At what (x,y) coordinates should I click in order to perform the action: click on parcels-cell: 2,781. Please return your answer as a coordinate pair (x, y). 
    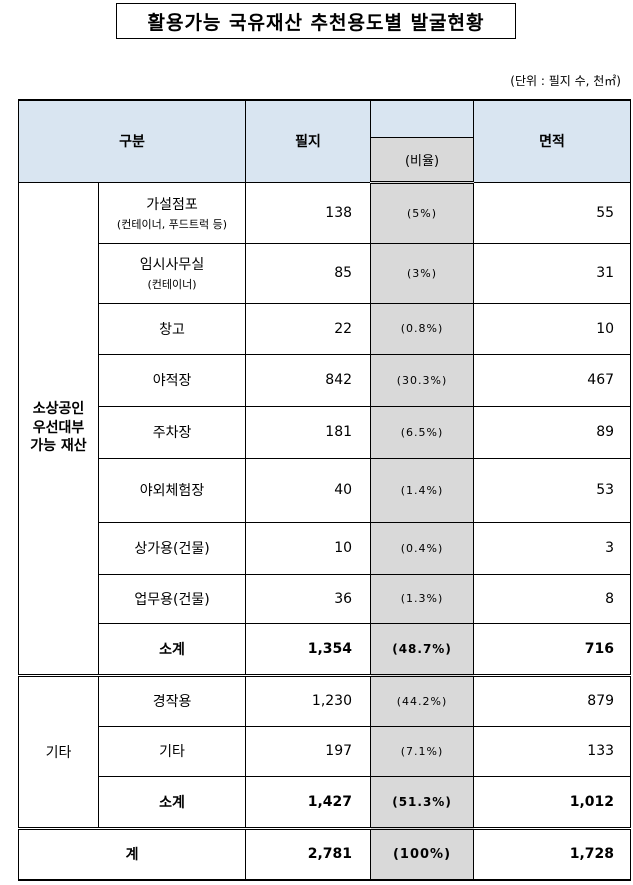
    Looking at the image, I should click on (308, 853).